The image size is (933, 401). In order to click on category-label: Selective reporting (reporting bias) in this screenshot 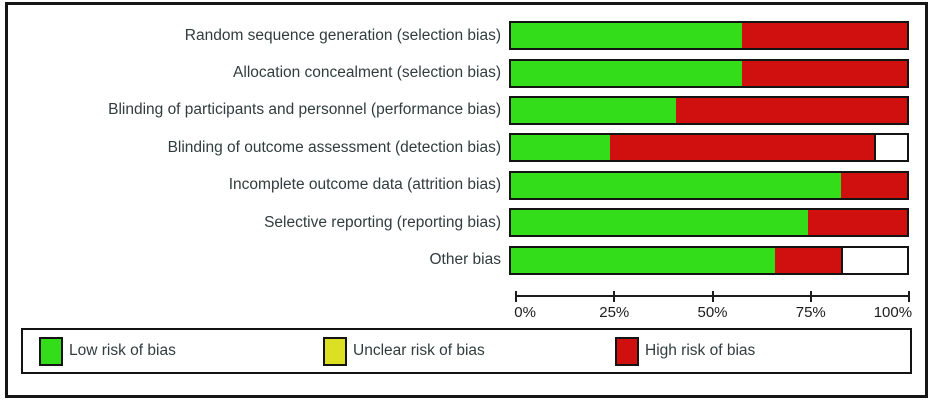, I will do `click(382, 222)`.